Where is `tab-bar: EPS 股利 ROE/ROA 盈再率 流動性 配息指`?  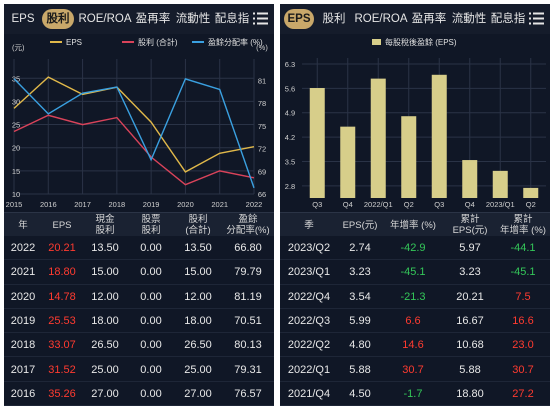
tab-bar: EPS 股利 ROE/ROA 盈再率 流動性 配息指 is located at coordinates (139, 19).